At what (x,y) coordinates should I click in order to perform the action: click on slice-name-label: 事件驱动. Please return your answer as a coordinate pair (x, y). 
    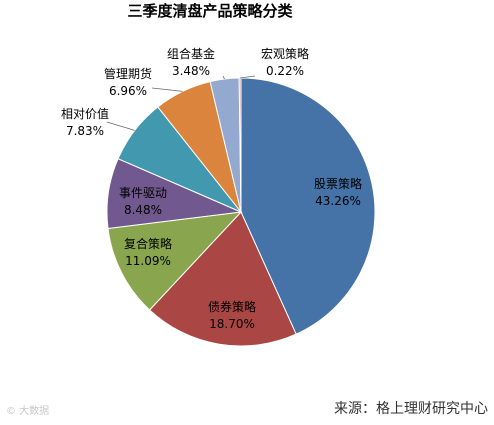
    Looking at the image, I should click on (143, 193).